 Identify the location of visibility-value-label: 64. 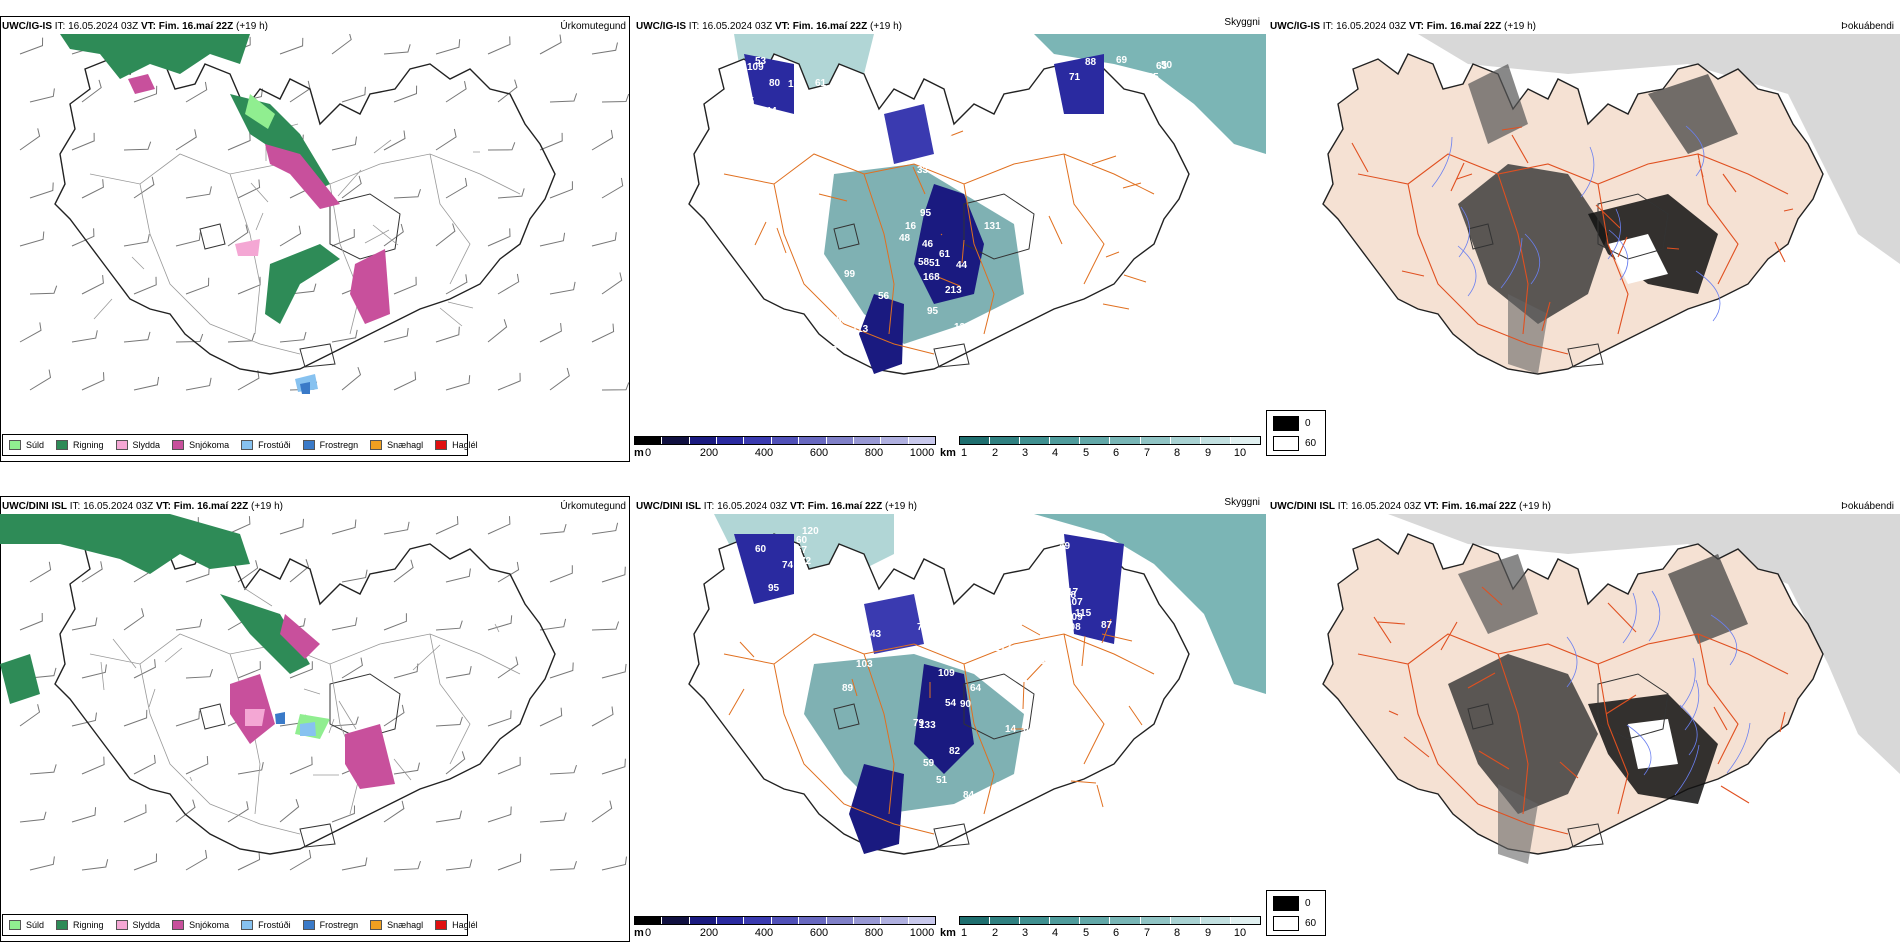
(976, 688).